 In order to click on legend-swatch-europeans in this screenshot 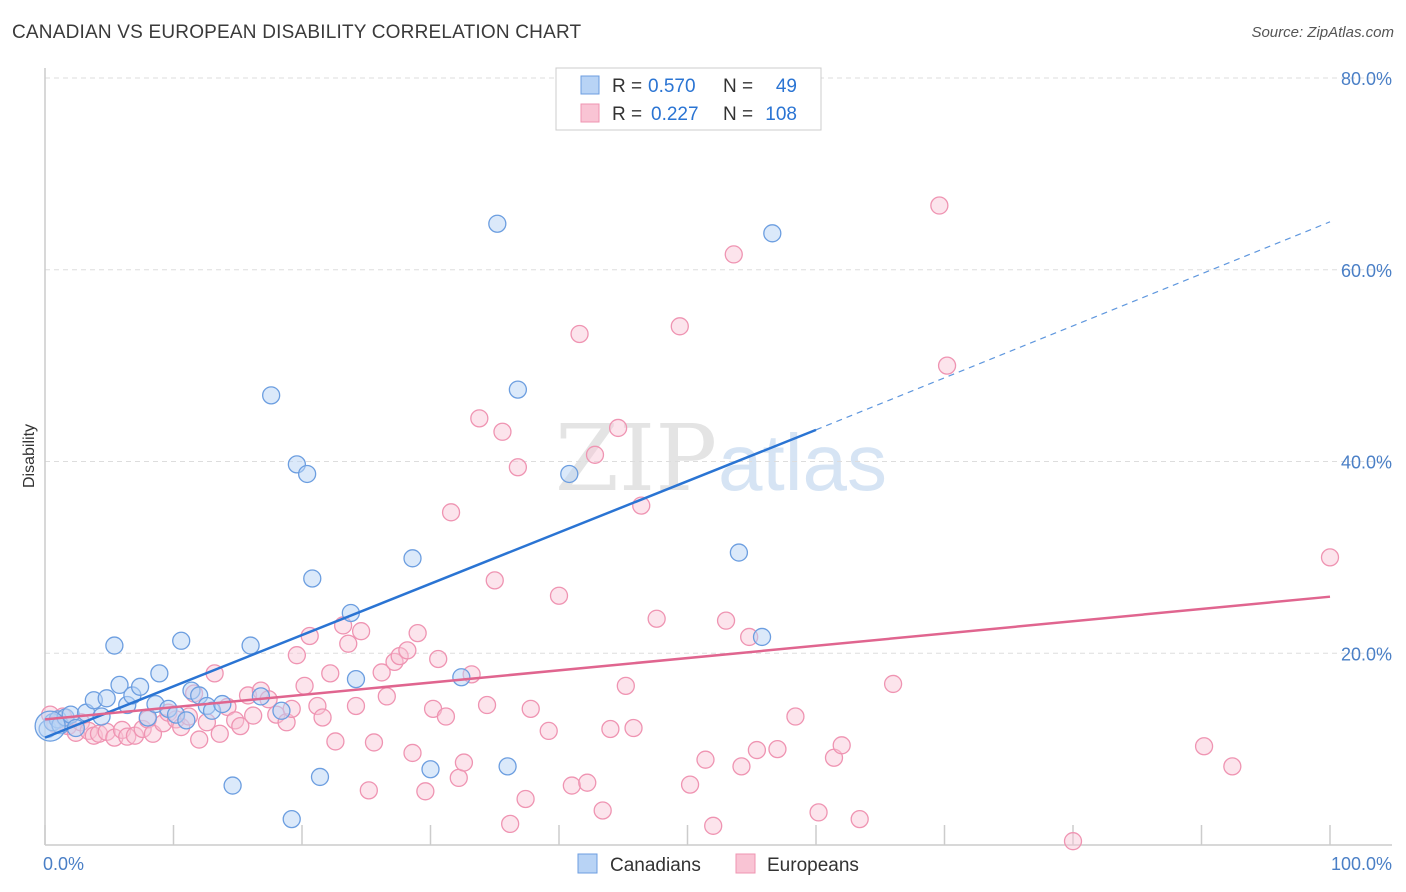, I will do `click(590, 113)`.